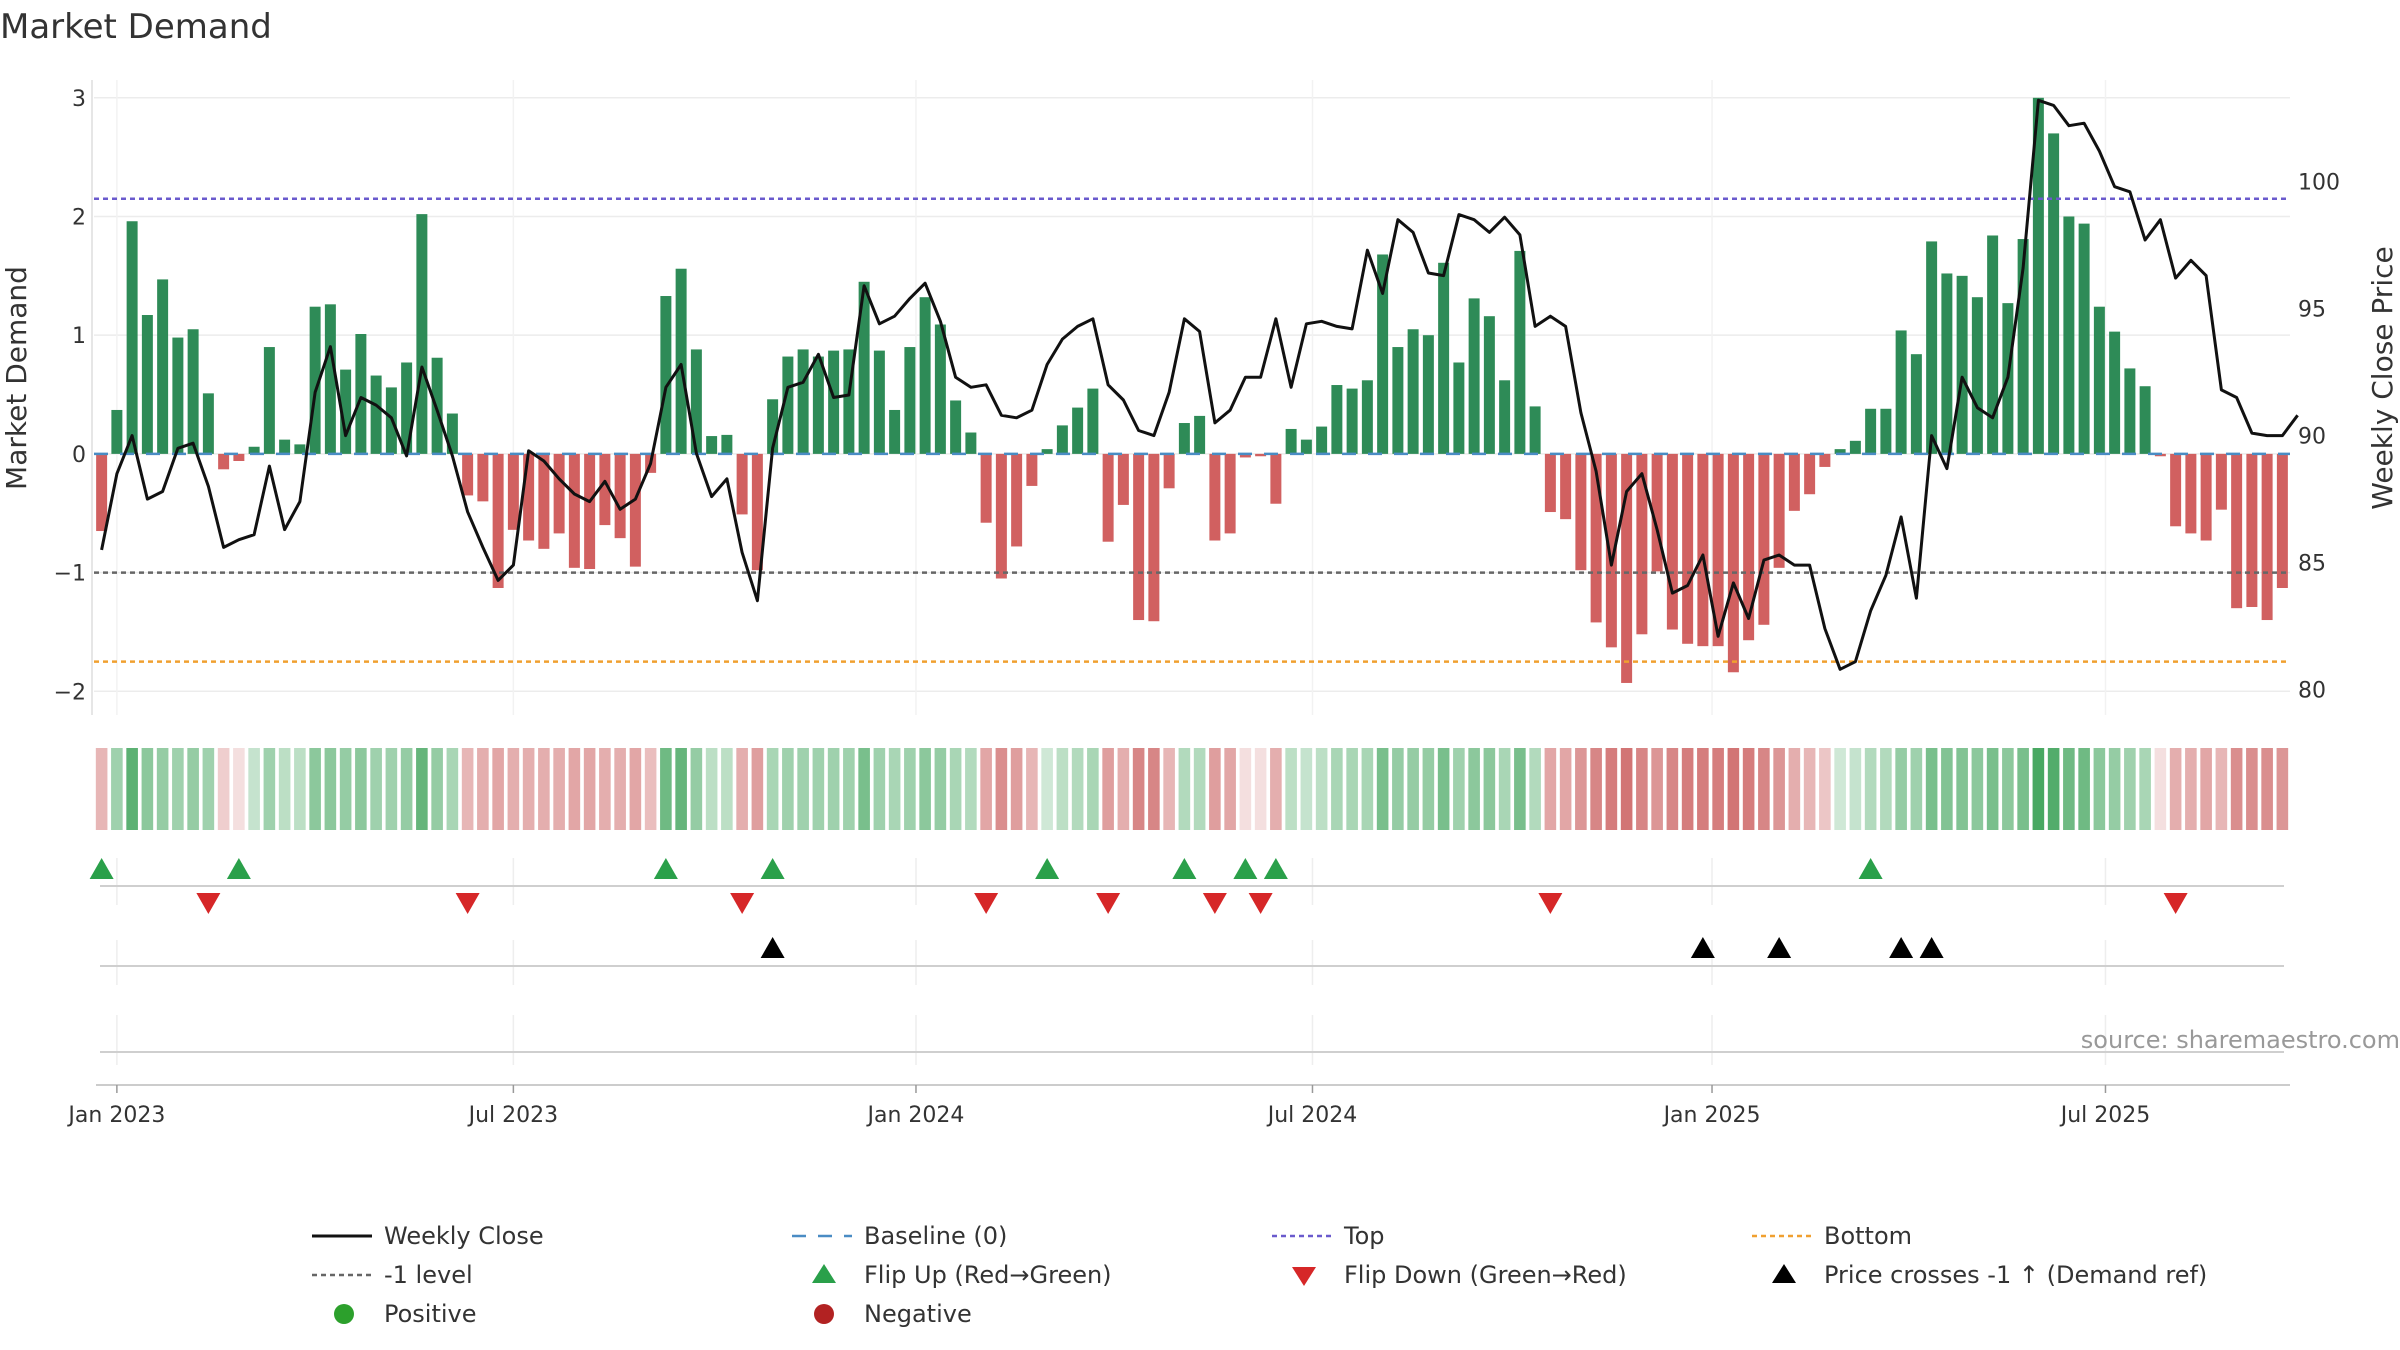  Describe the element at coordinates (1304, 1276) in the screenshot. I see `legend-swatch` at that location.